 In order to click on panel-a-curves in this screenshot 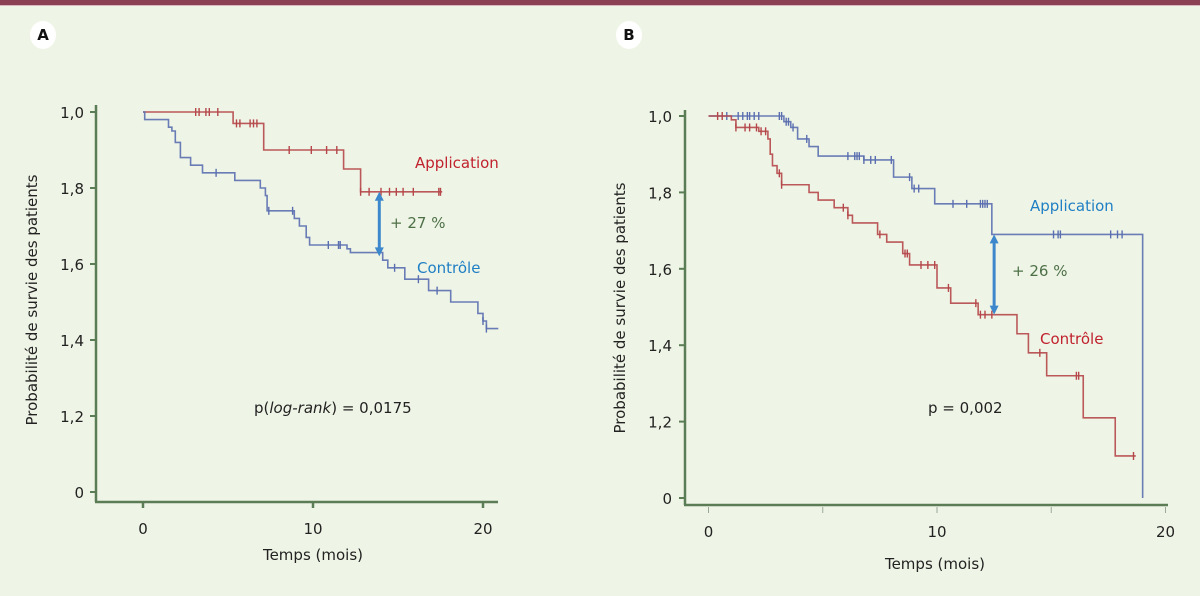, I will do `click(321, 220)`.